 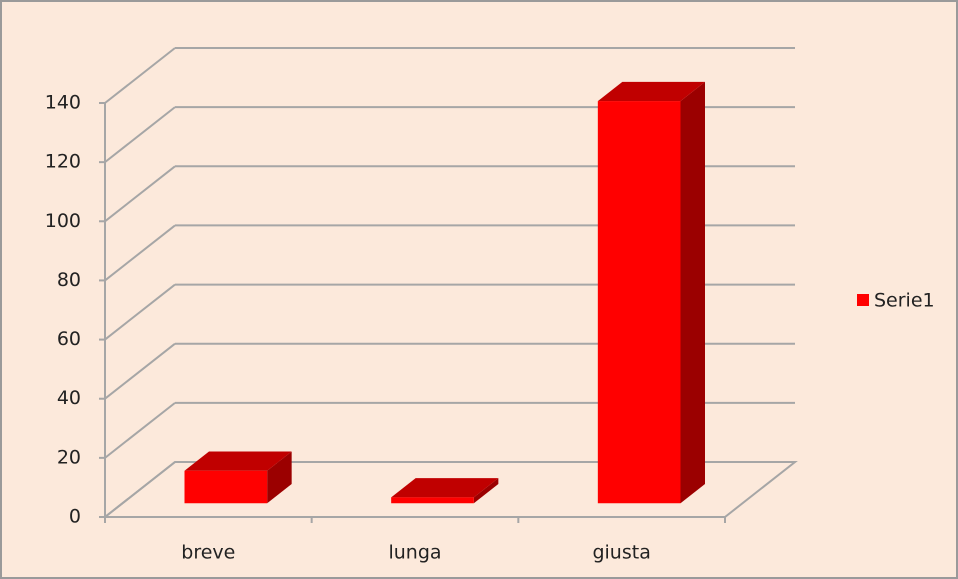 I want to click on y-tick-label: 0, so click(x=75, y=517).